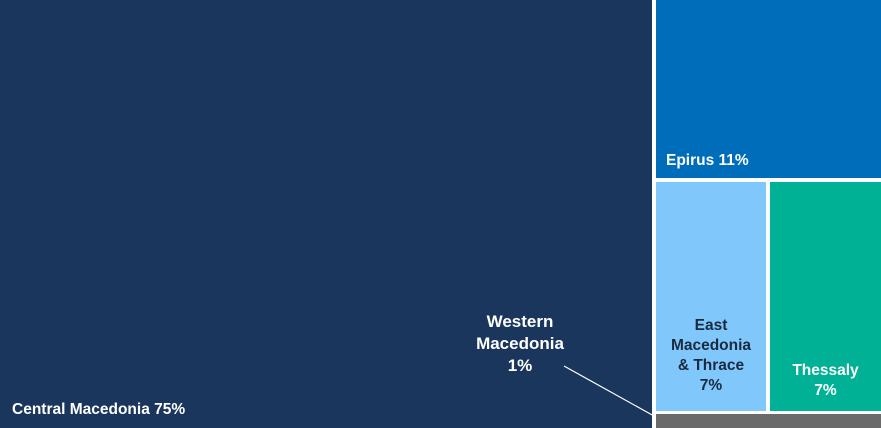 The width and height of the screenshot is (881, 428). Describe the element at coordinates (825, 370) in the screenshot. I see `label-line: Thessaly` at that location.